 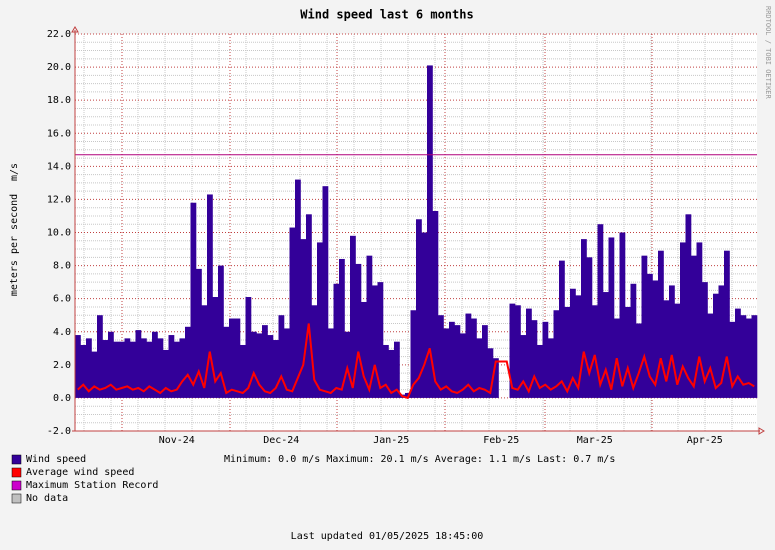 What do you see at coordinates (761, 431) in the screenshot?
I see `x-axis-arrow` at bounding box center [761, 431].